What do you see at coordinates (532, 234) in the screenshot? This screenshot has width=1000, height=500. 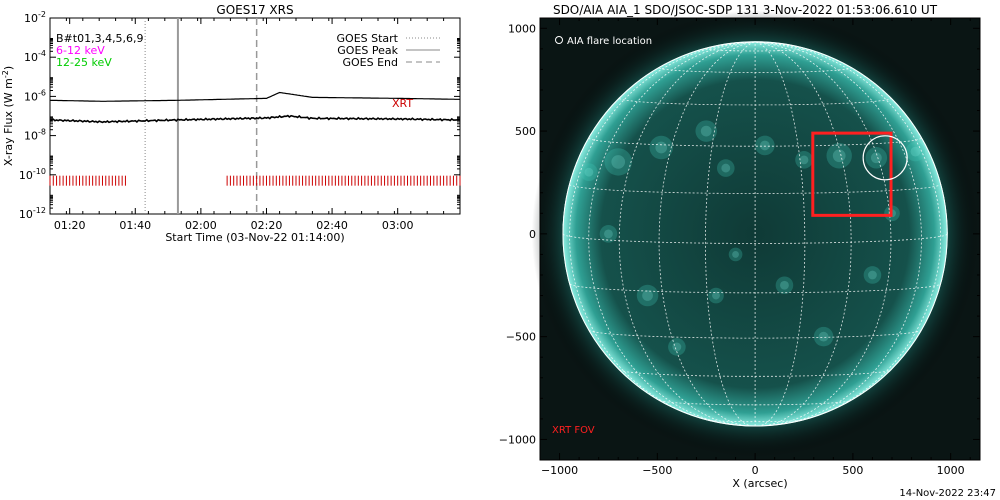 I see `aia-y-tick-label: 0` at bounding box center [532, 234].